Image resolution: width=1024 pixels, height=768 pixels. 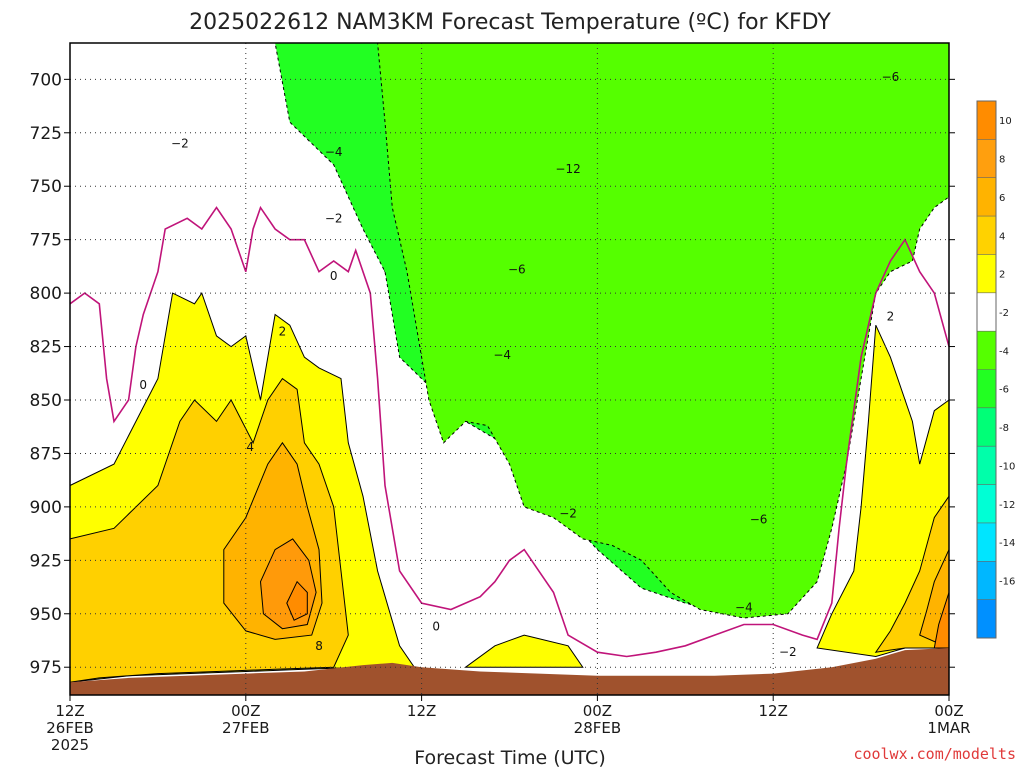 I want to click on y-tick-label: 925, so click(x=46, y=561).